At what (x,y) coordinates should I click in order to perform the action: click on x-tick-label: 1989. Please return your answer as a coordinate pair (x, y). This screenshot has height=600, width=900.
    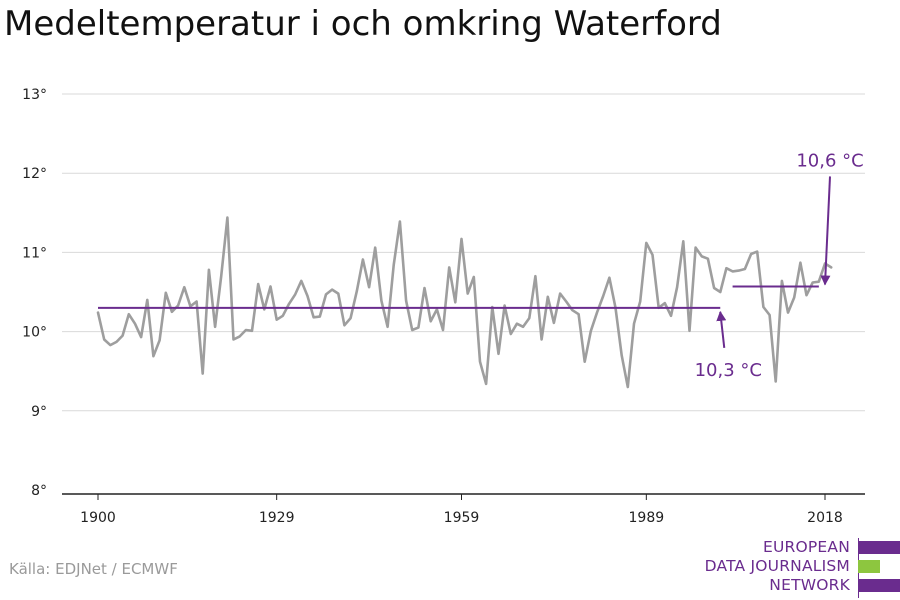
    Looking at the image, I should click on (647, 518).